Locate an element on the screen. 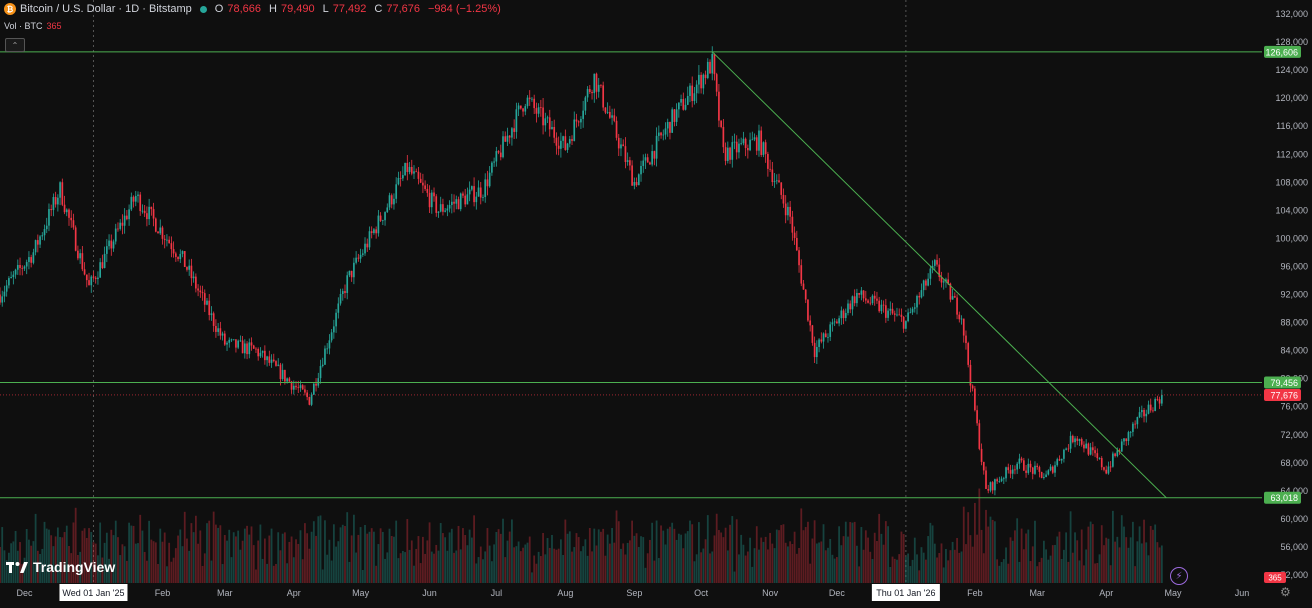  price-tick-label: 132,000 is located at coordinates (1291, 14).